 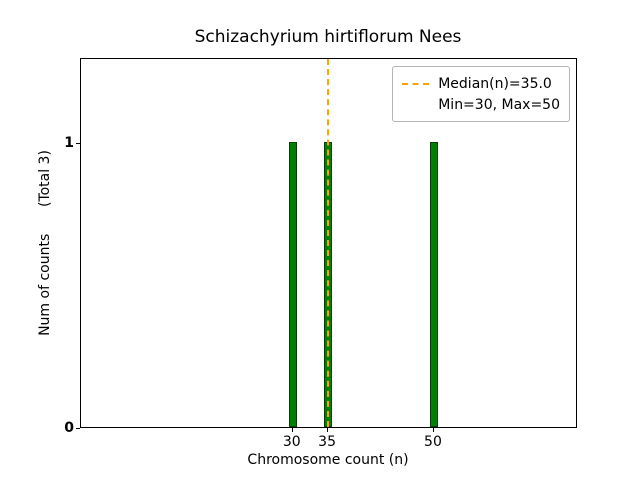 I want to click on y-tick-label: 0, so click(x=69, y=428).